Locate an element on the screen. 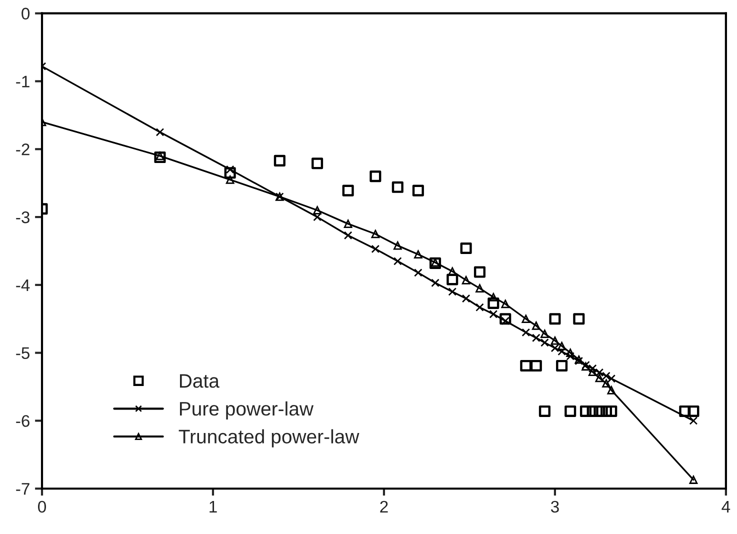 This screenshot has width=737, height=534. x-tick-label: 0 is located at coordinates (42, 506).